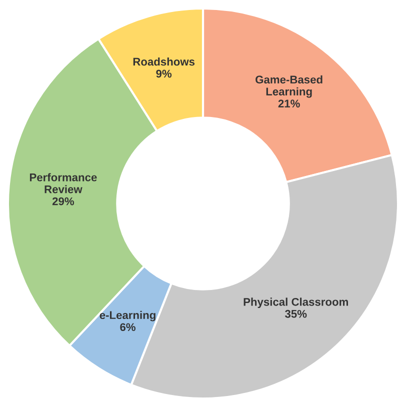 The height and width of the screenshot is (407, 406). Describe the element at coordinates (63, 183) in the screenshot. I see `slice-label: Performance Review` at that location.